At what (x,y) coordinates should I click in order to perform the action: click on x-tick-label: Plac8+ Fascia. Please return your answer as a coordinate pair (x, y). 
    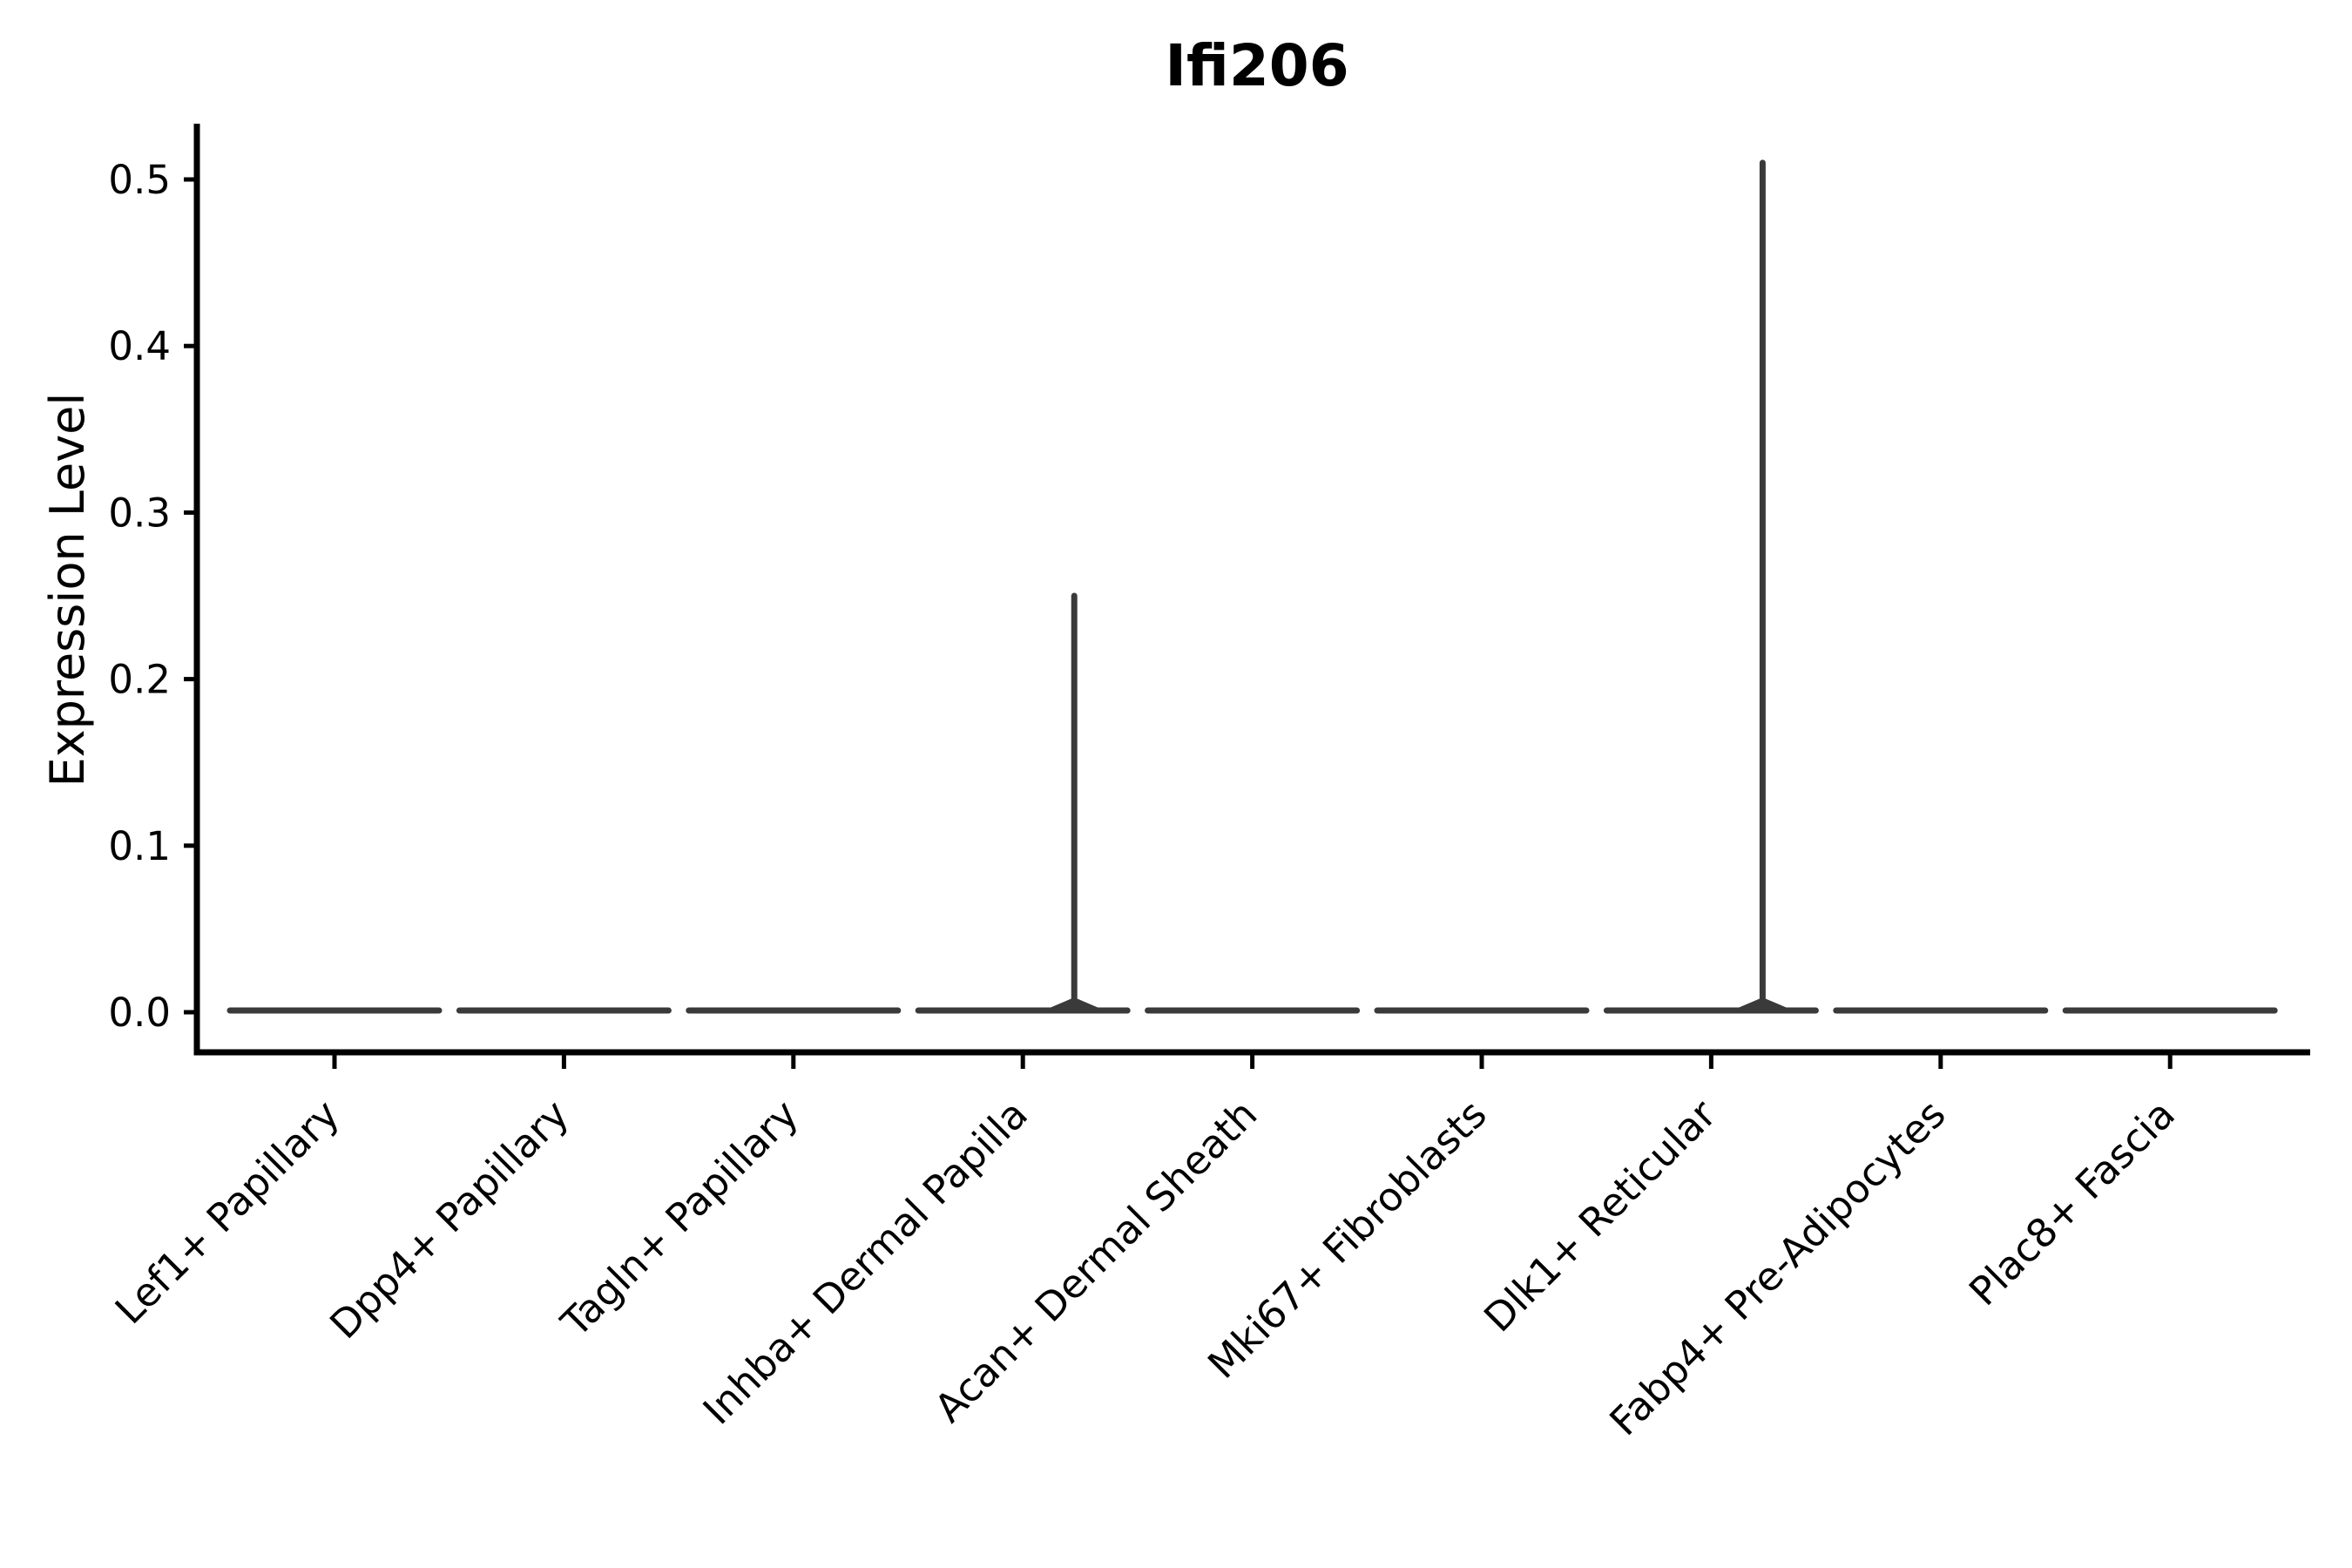
    Looking at the image, I should click on (2072, 1203).